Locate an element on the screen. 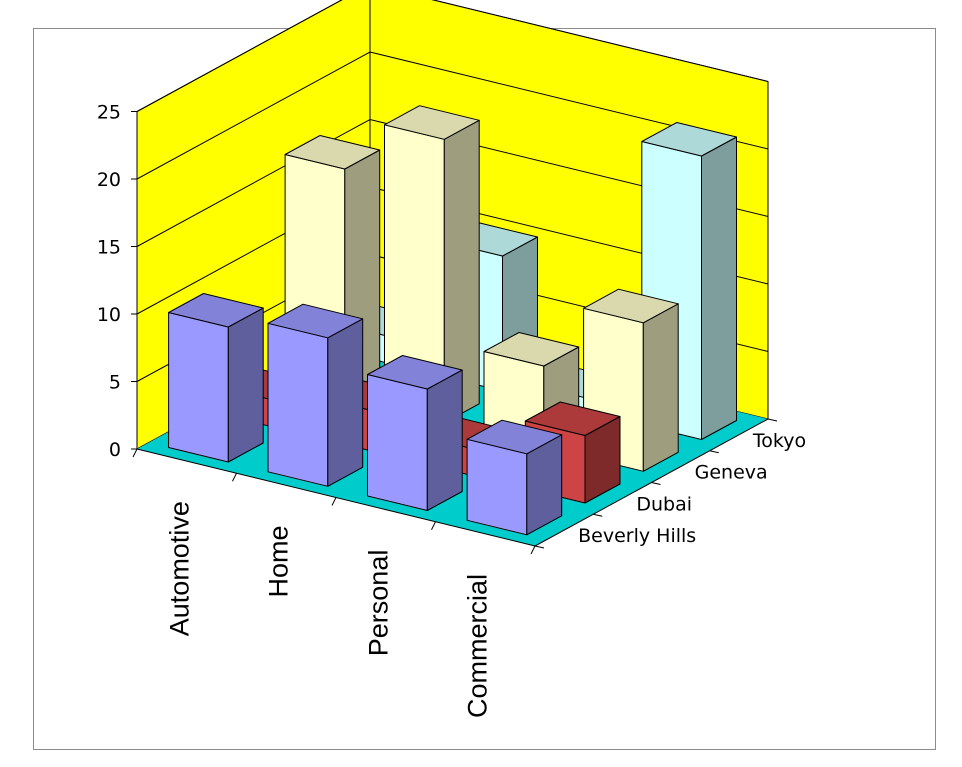  y-tick-label: 15 is located at coordinates (109, 248).